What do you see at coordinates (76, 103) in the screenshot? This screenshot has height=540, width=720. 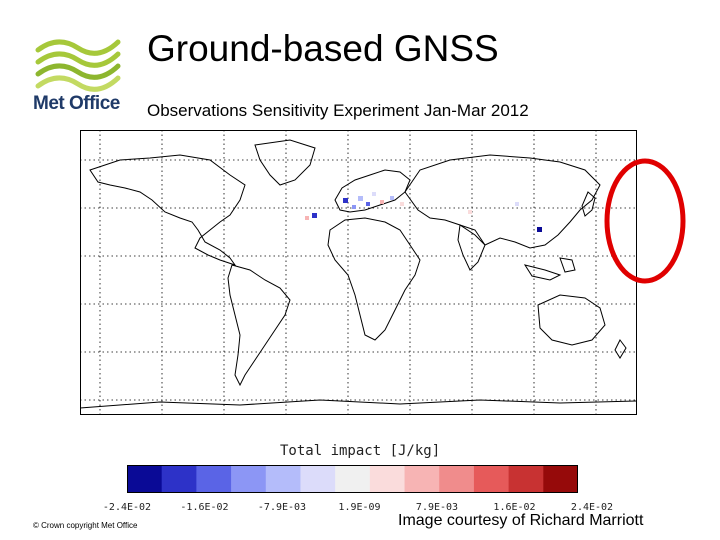 I see `logo-text: Met Office` at bounding box center [76, 103].